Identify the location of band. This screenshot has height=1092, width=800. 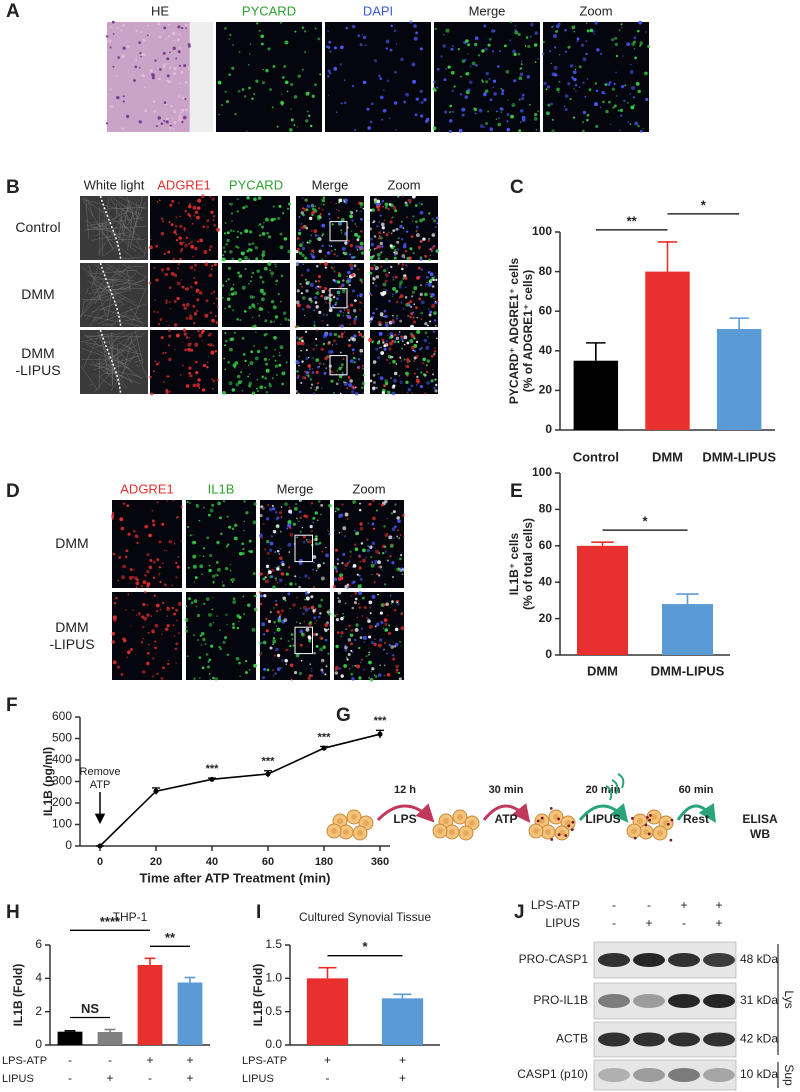
(684, 960).